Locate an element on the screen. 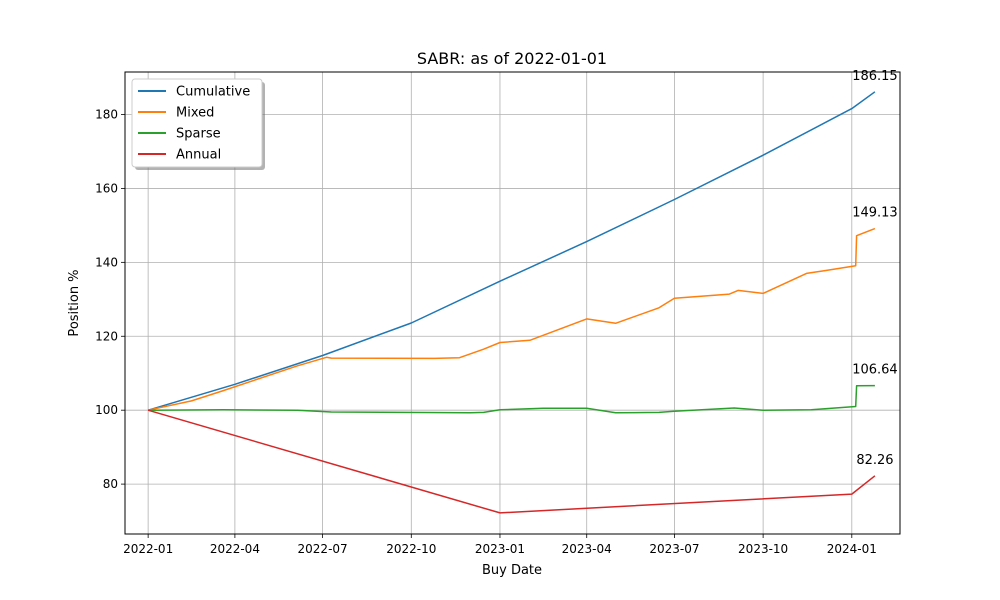 This screenshot has height=600, width=1000. legend-box is located at coordinates (197, 123).